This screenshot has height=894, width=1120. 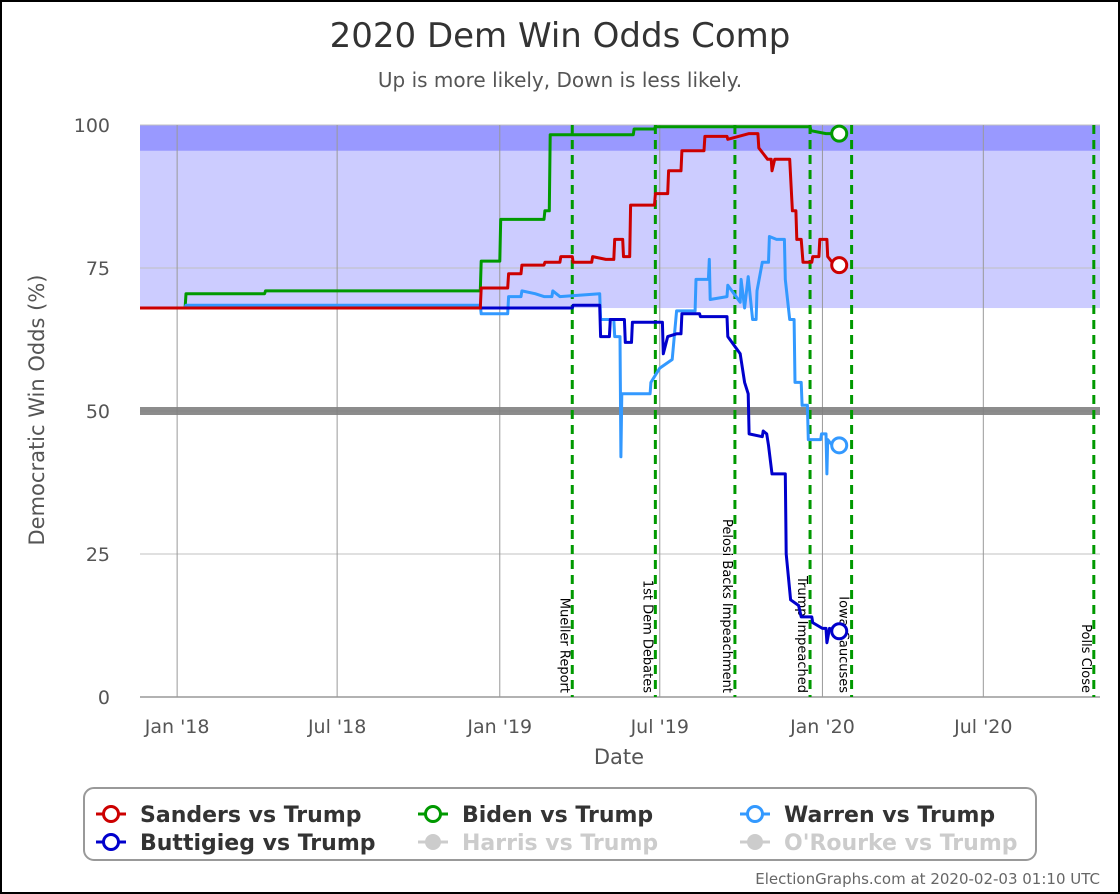 What do you see at coordinates (839, 382) in the screenshot?
I see `plot-markers` at bounding box center [839, 382].